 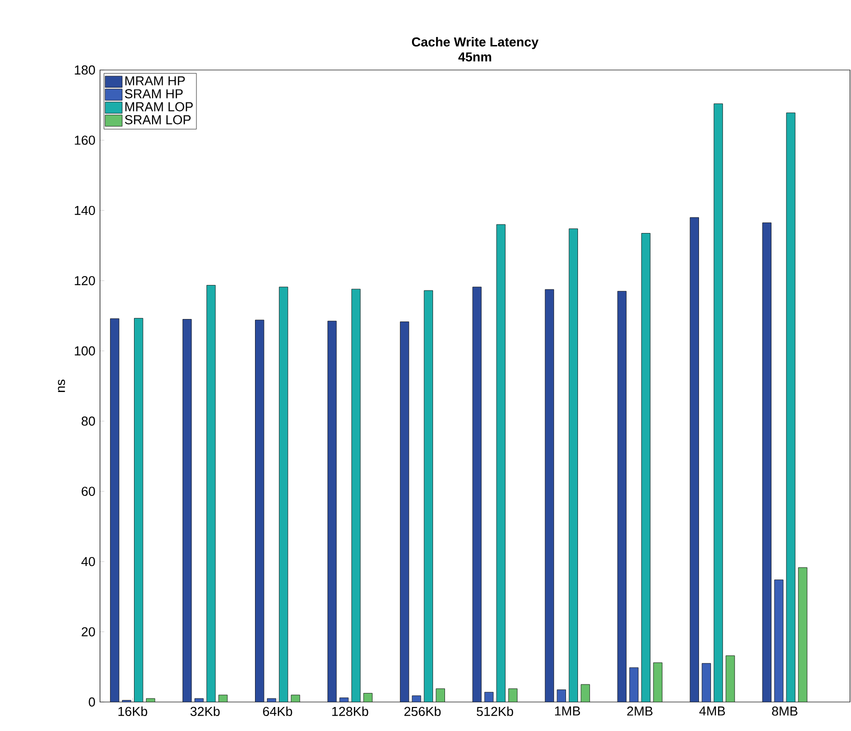 I want to click on legend-label: SRAM HP, so click(x=153, y=93).